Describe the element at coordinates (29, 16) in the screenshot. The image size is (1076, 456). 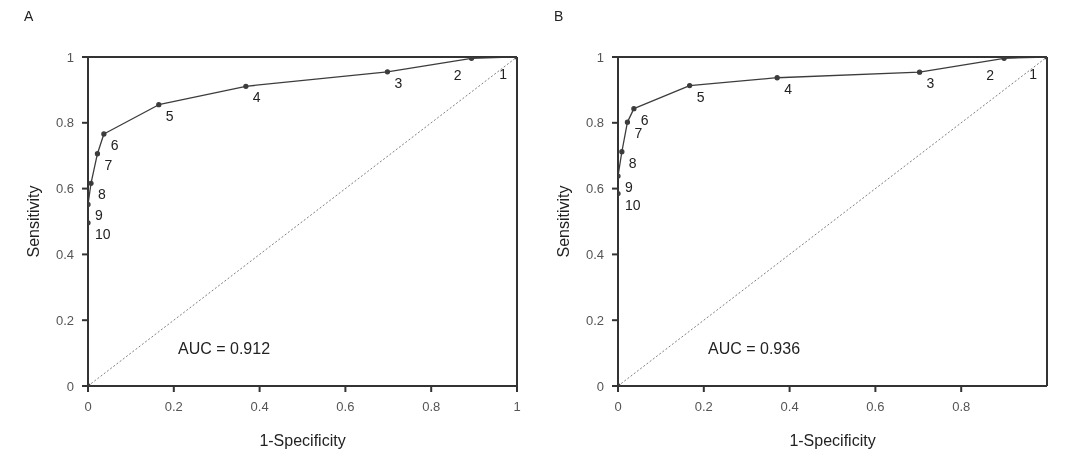
I see `chart-title: A` at that location.